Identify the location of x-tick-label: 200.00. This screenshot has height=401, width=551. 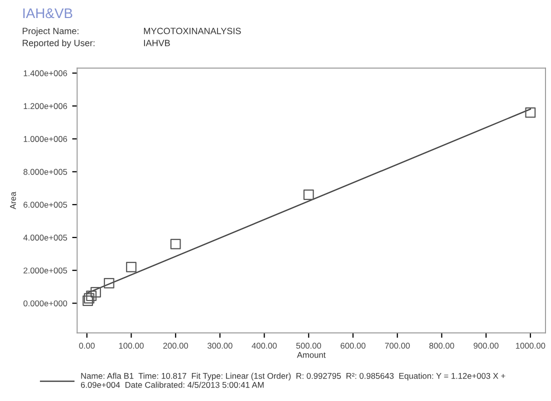
(175, 345).